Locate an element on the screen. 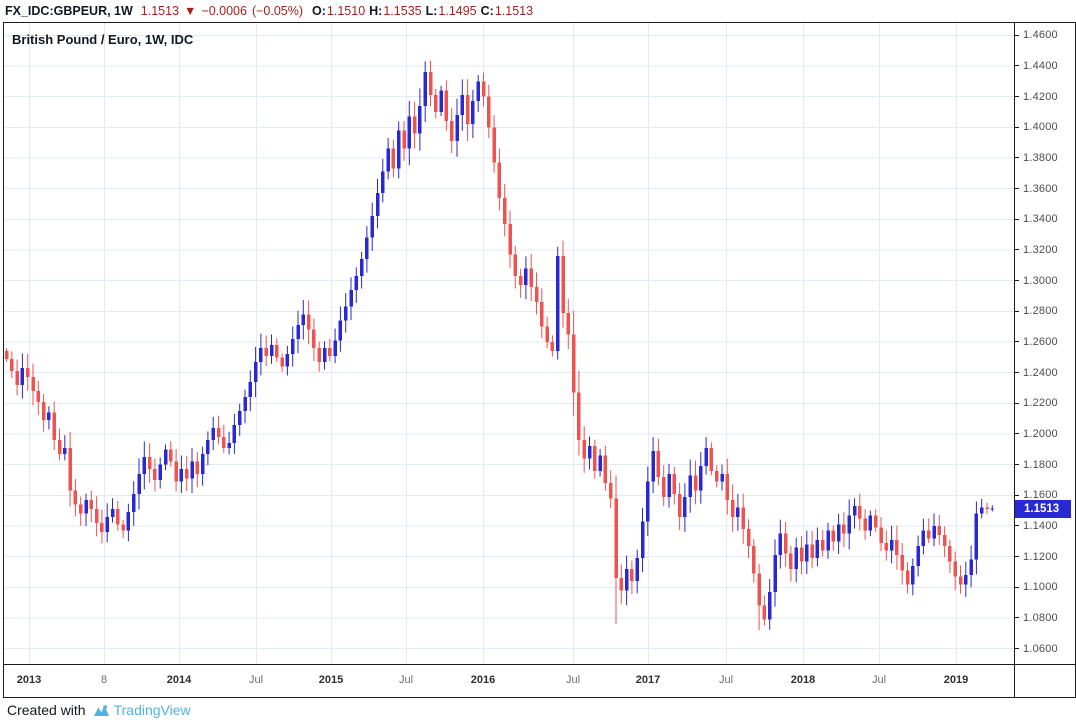  change-absolute: −0.0006 is located at coordinates (224, 11).